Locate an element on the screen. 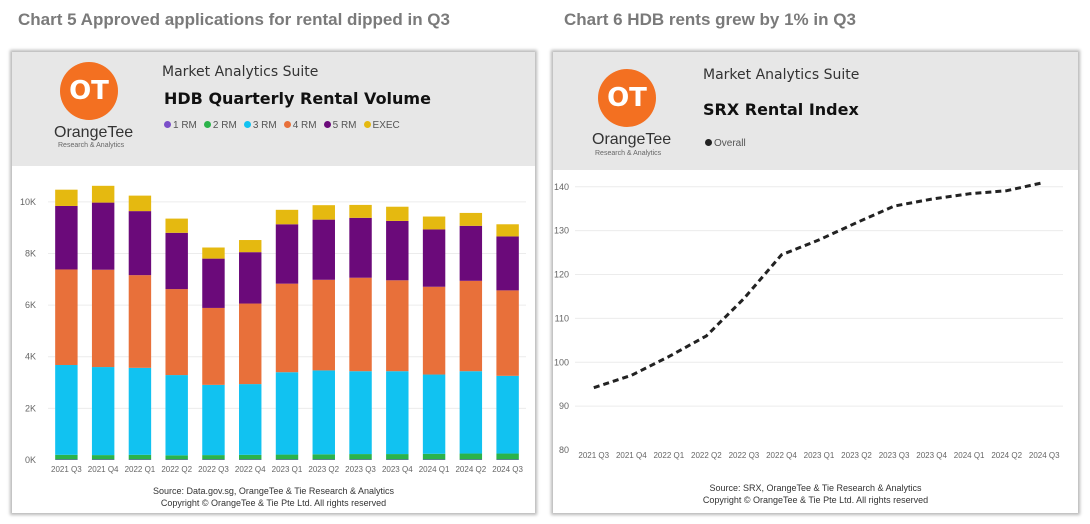  legend-item: 2 RM is located at coordinates (220, 125).